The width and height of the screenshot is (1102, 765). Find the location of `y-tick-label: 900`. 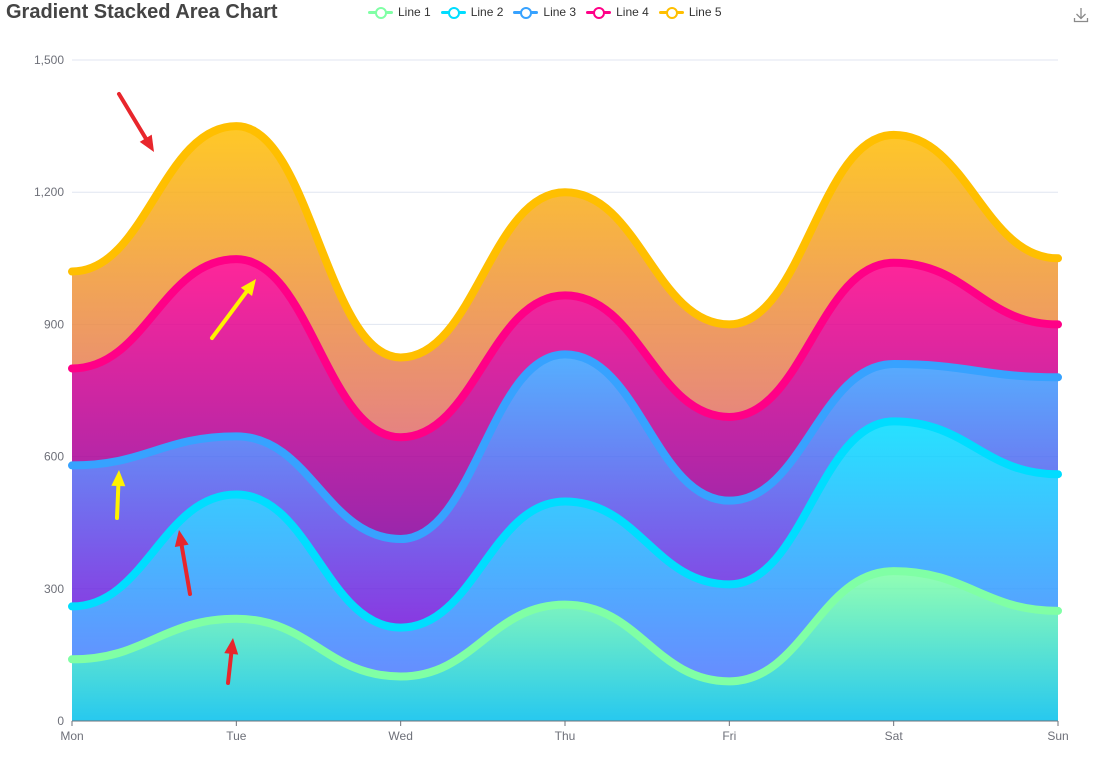

y-tick-label: 900 is located at coordinates (54, 324).